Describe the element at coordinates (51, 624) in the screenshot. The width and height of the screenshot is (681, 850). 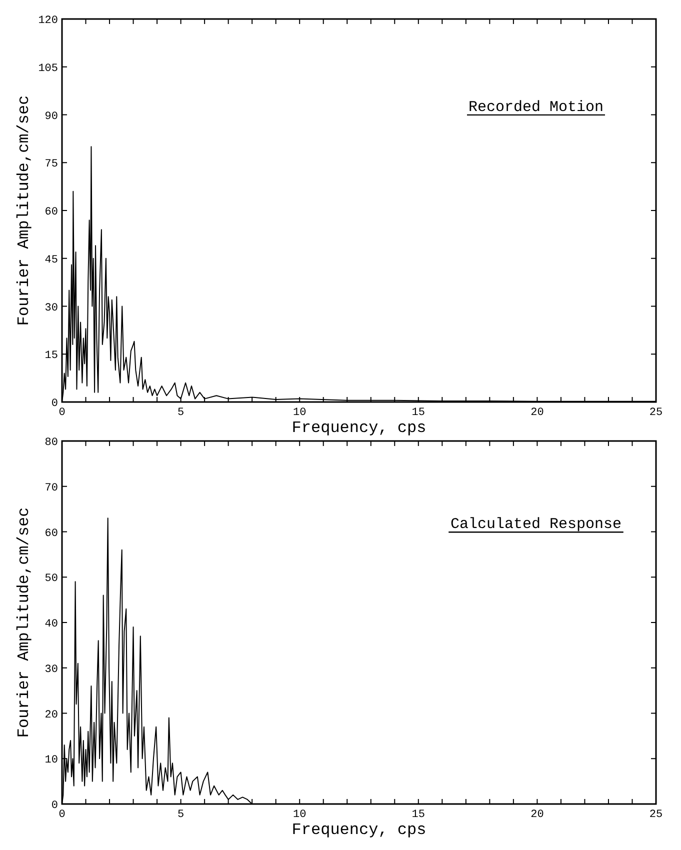
I see `y-tick-label: 40` at that location.